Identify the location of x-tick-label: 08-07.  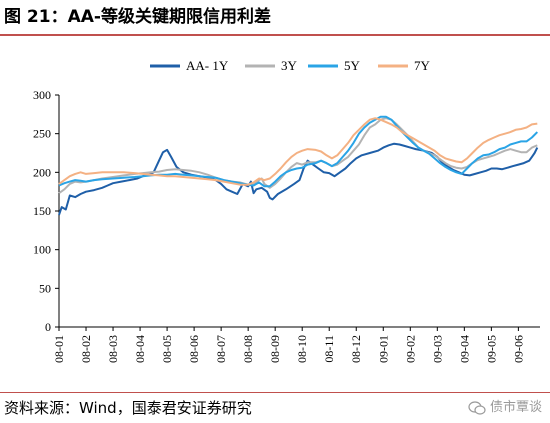
(221, 349).